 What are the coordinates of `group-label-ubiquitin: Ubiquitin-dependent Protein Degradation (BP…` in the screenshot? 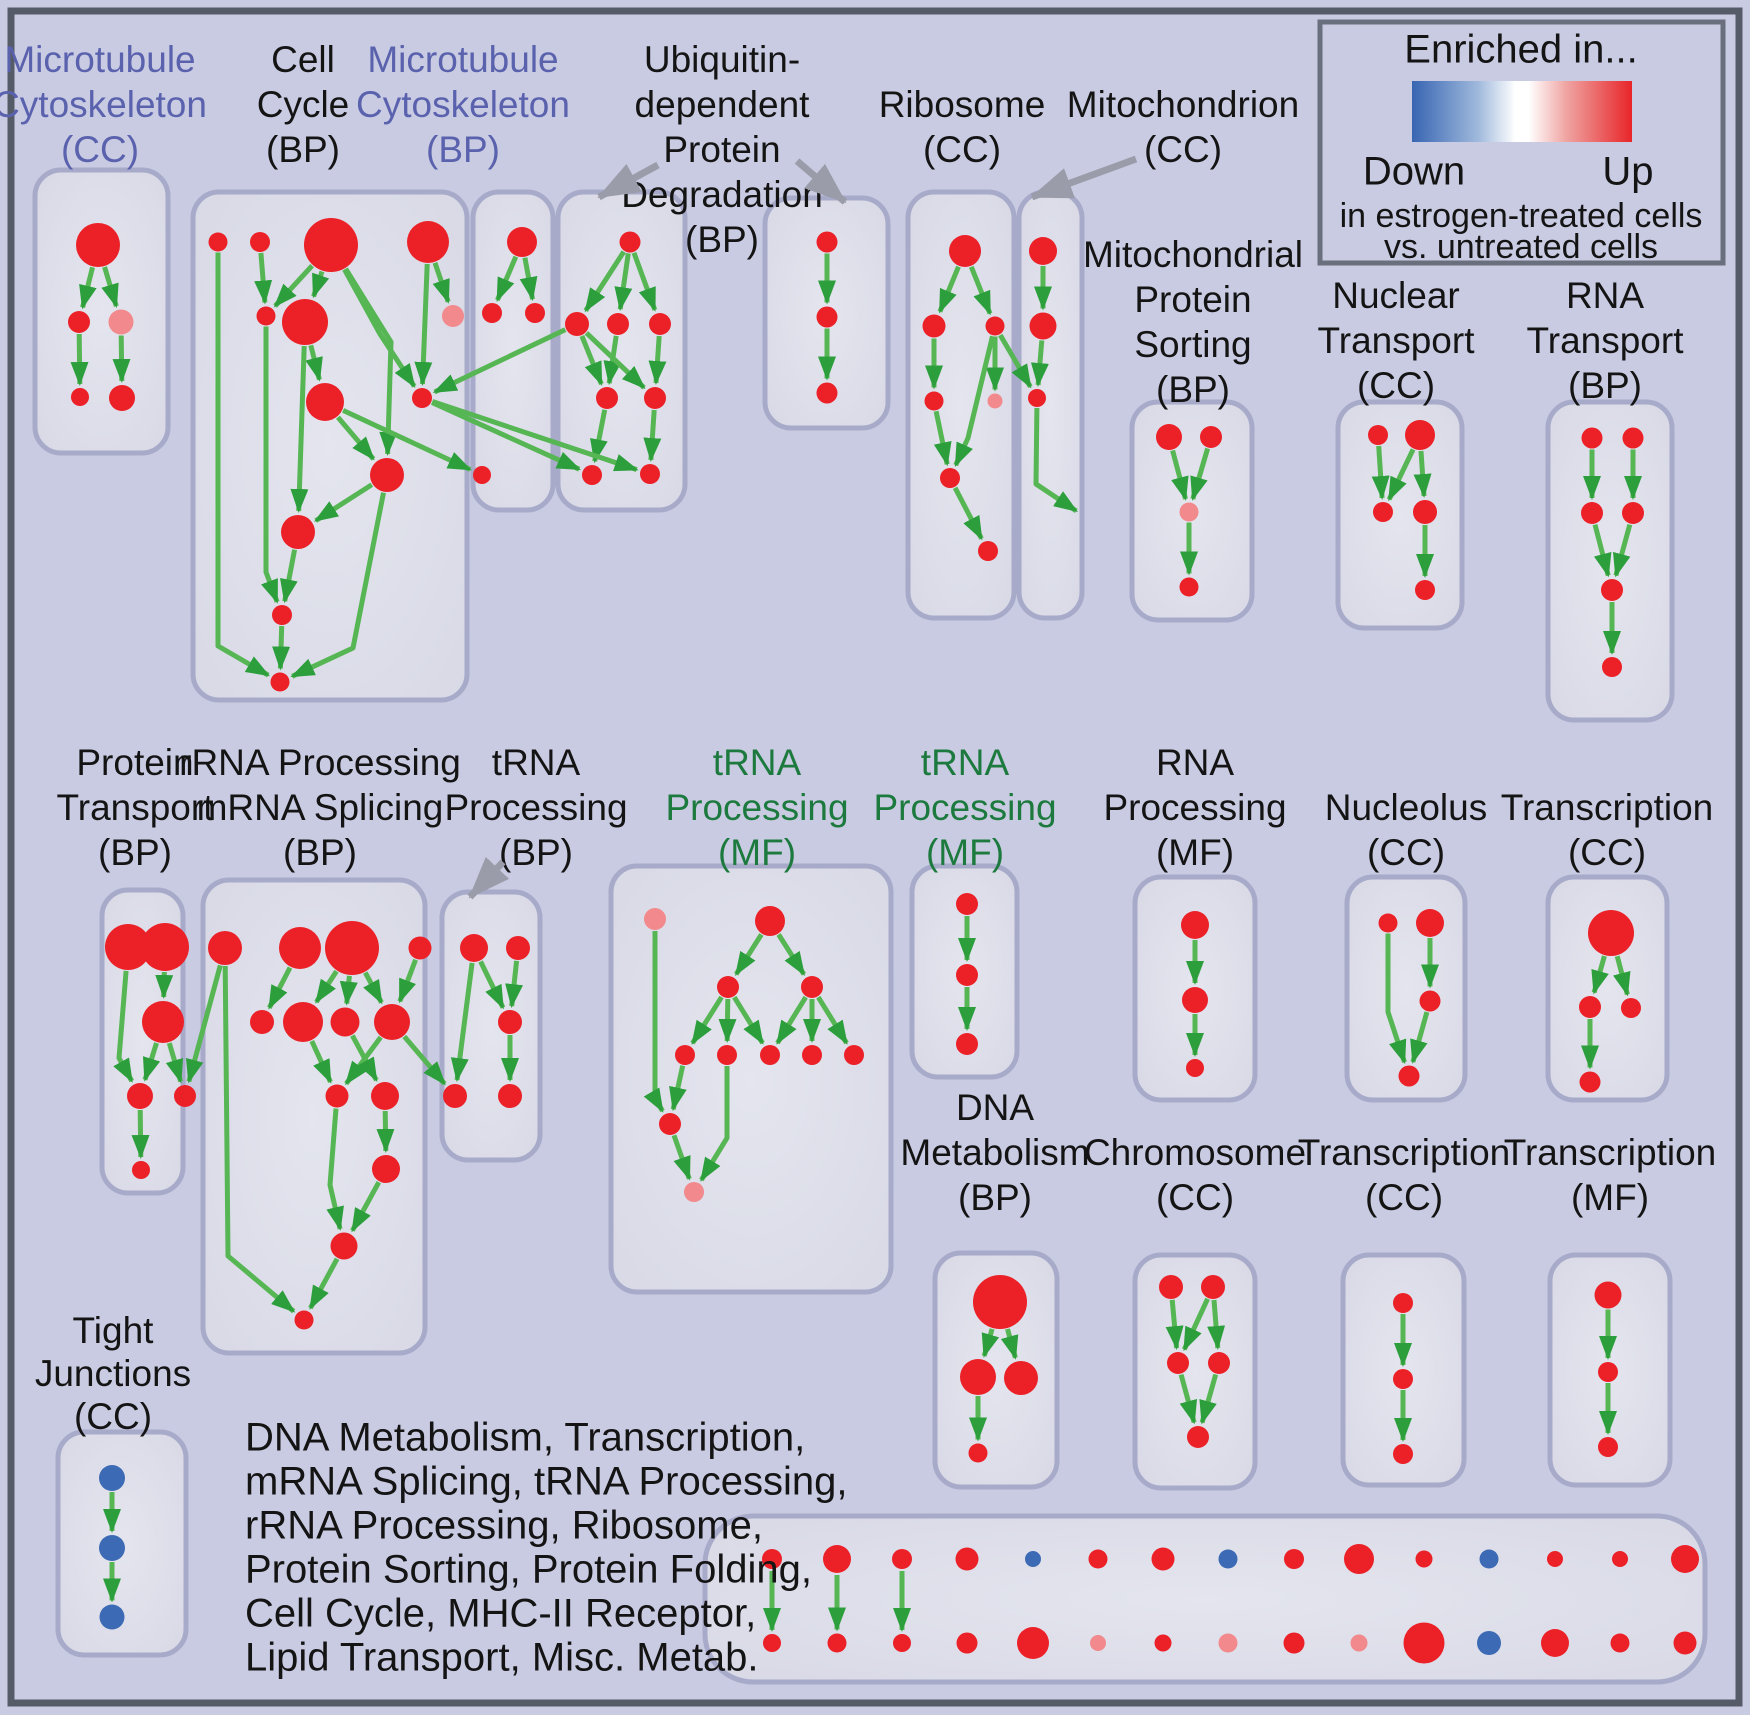 It's located at (722, 149).